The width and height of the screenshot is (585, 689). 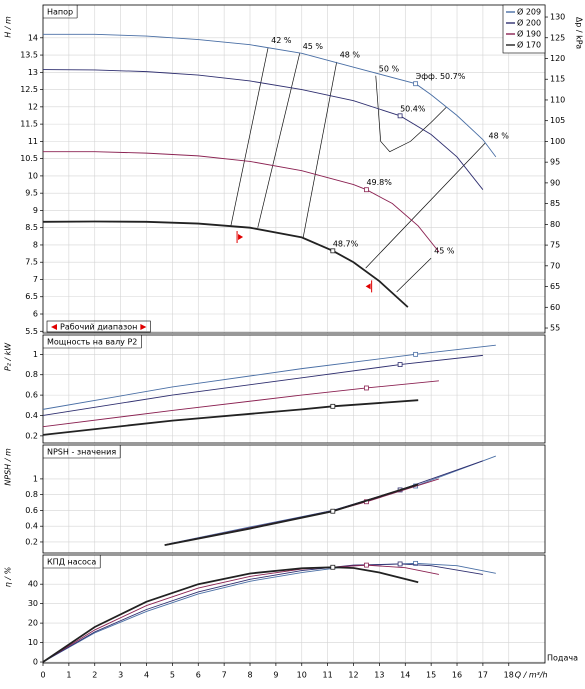 I want to click on x-tick-label: 15, so click(x=431, y=675).